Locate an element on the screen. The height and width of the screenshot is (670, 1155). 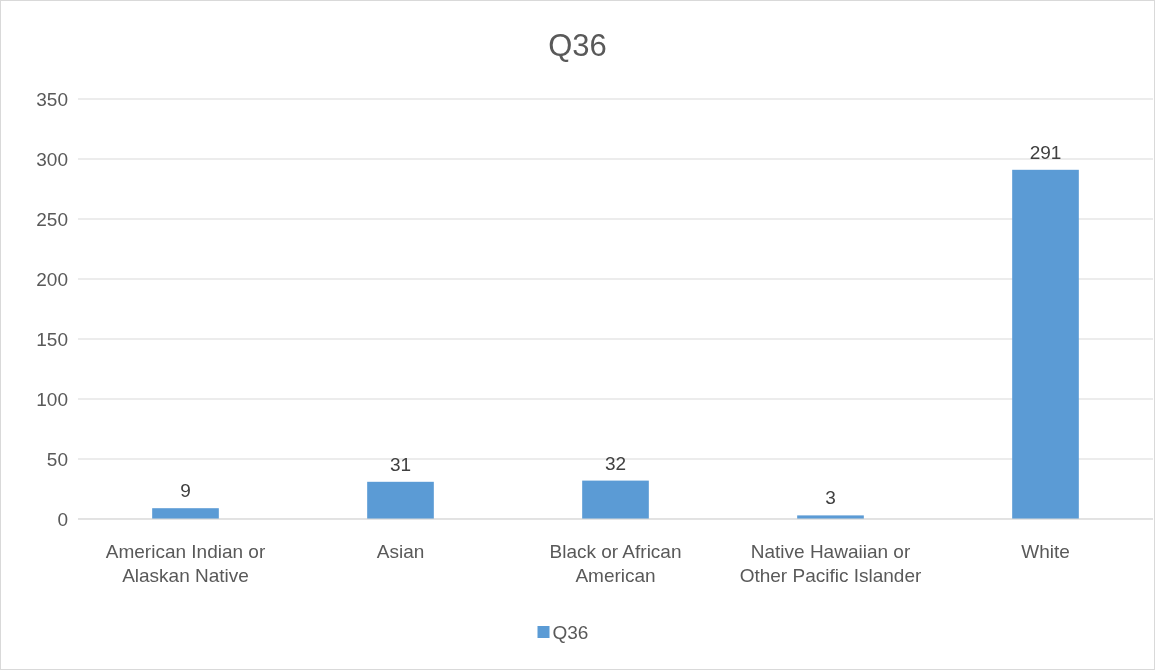
x-tick-label: Native Hawaiian or Other Pacific Islander is located at coordinates (830, 563).